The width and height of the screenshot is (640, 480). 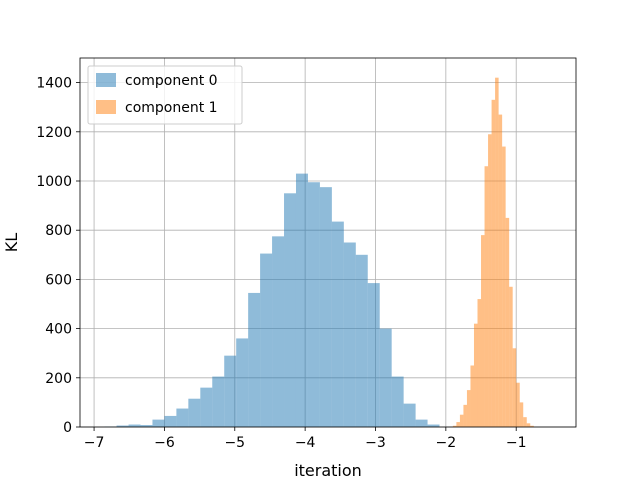 I want to click on y-tick-label: 1400, so click(x=54, y=84).